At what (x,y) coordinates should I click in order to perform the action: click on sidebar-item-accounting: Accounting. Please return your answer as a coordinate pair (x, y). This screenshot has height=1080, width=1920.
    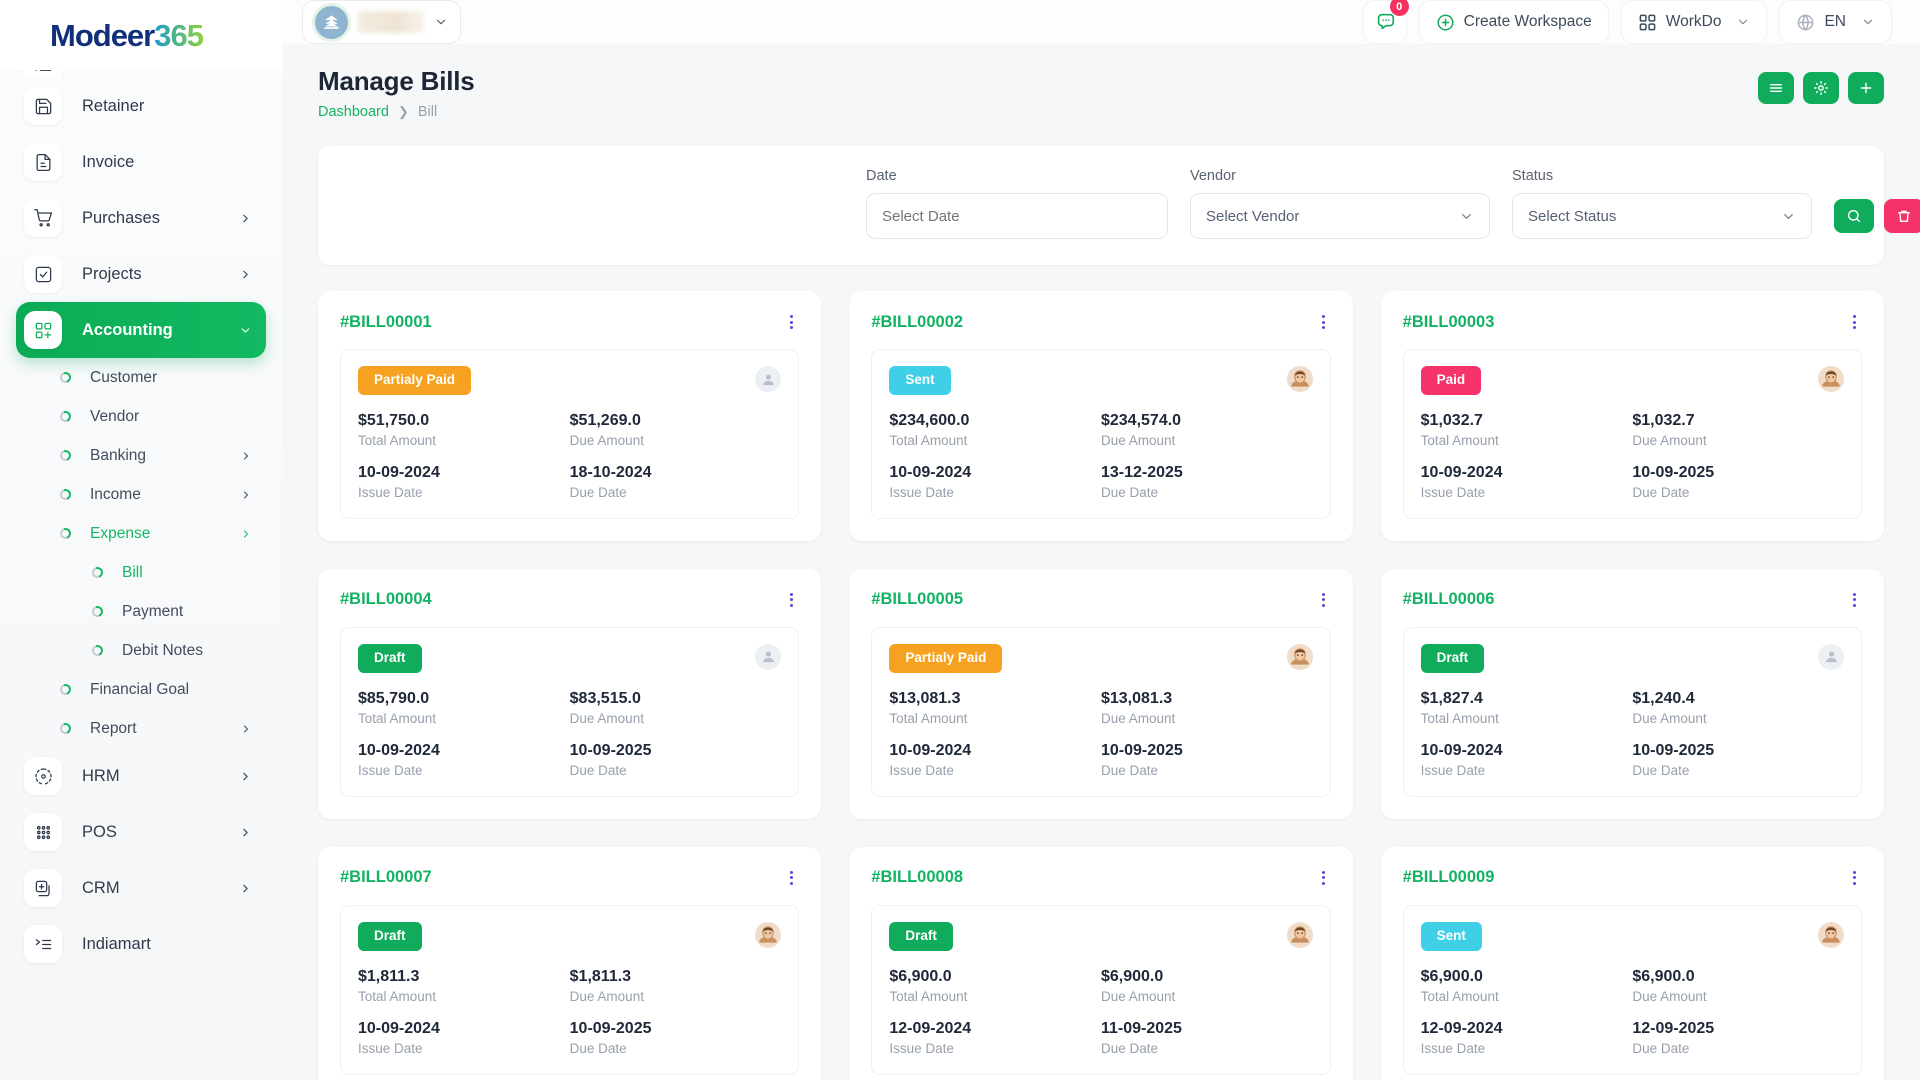
    Looking at the image, I should click on (141, 330).